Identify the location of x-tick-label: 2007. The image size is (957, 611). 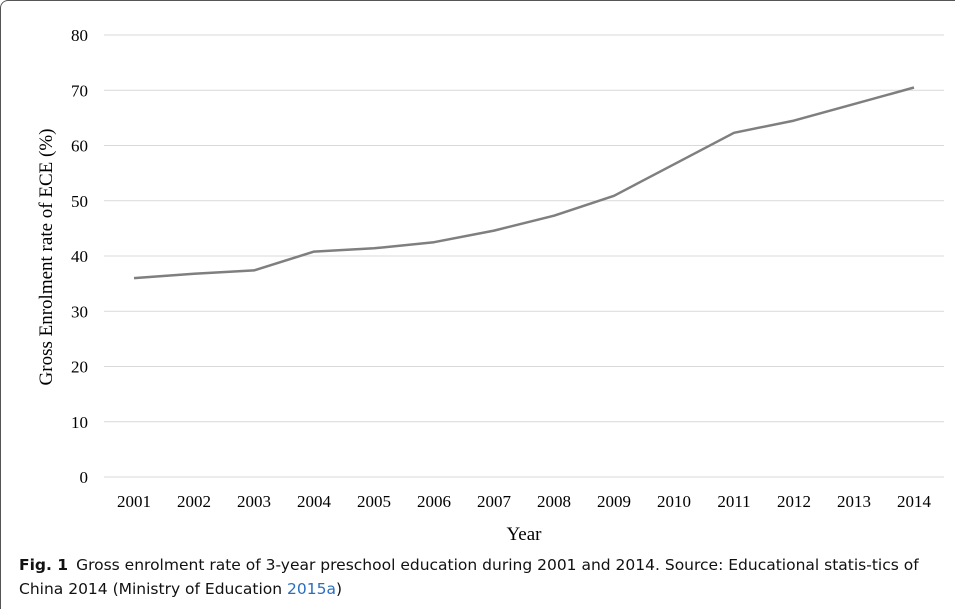
(494, 501).